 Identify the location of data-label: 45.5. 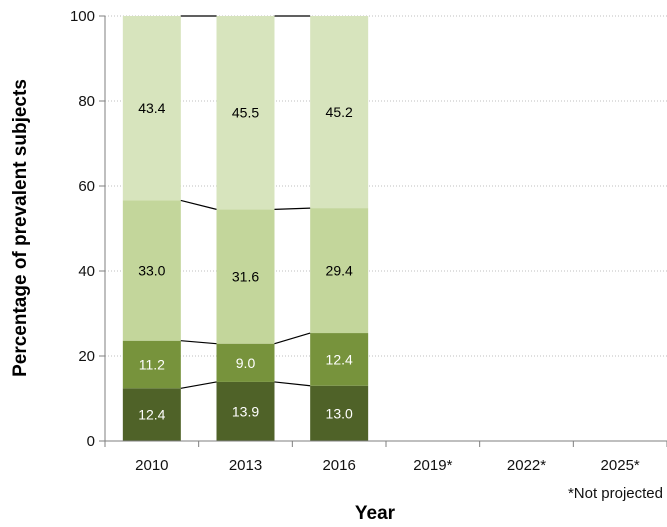
(245, 113).